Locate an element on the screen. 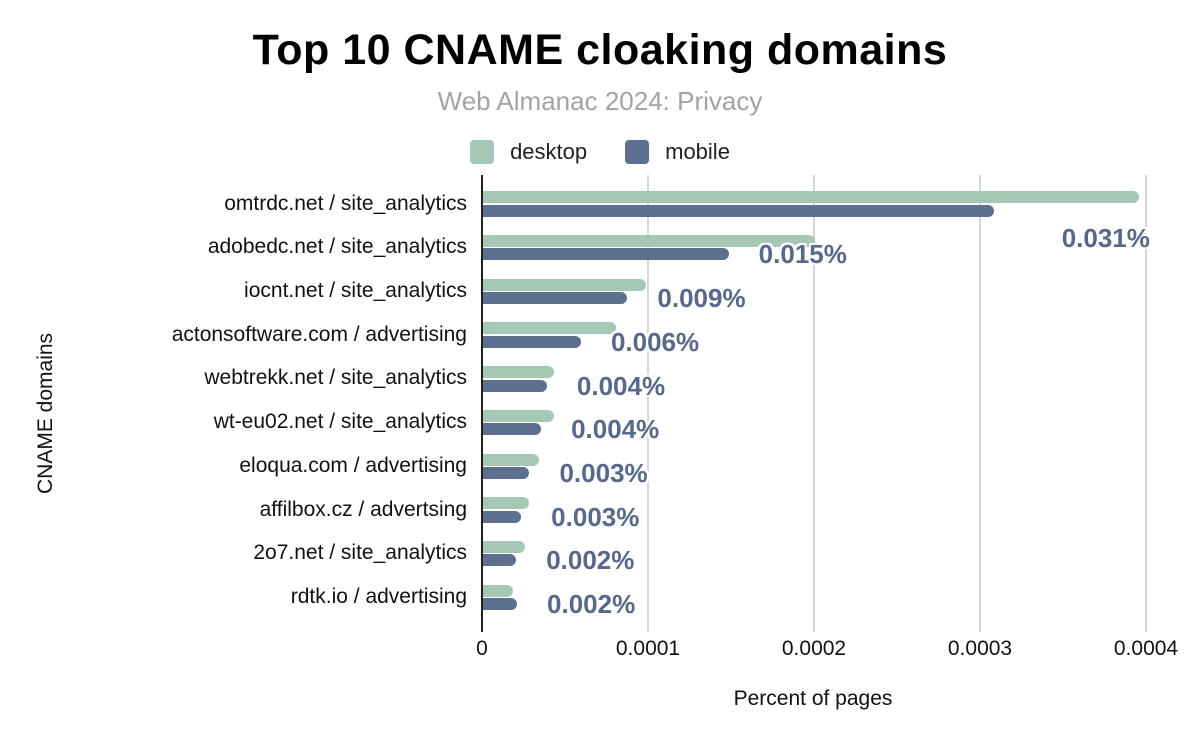  category-label: eloqua.com / advertising is located at coordinates (353, 465).